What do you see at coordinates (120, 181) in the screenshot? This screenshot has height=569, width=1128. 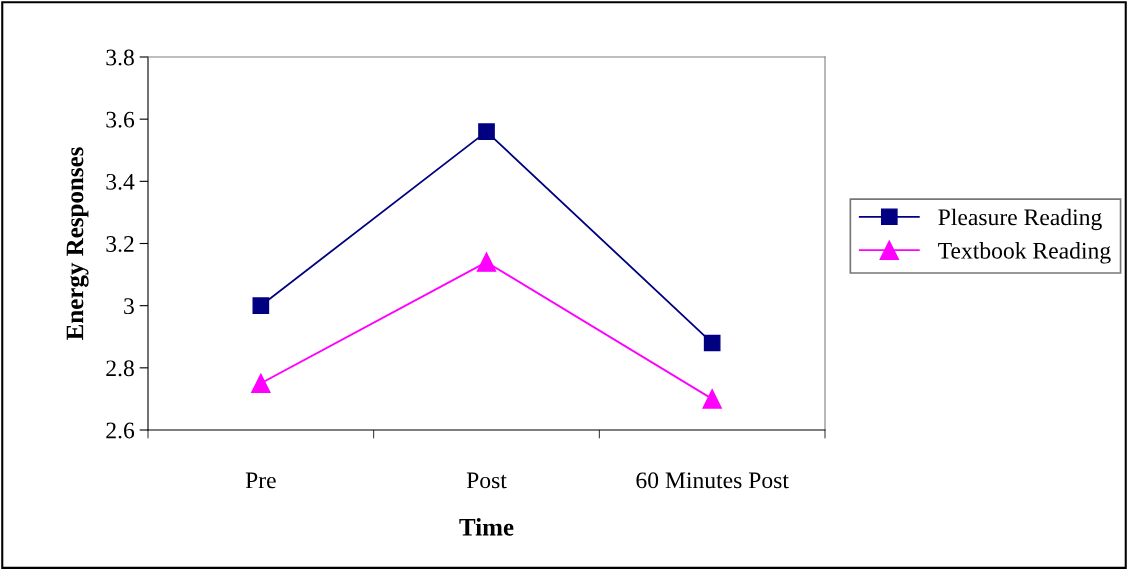 I see `y-tick-label: 3.4` at bounding box center [120, 181].